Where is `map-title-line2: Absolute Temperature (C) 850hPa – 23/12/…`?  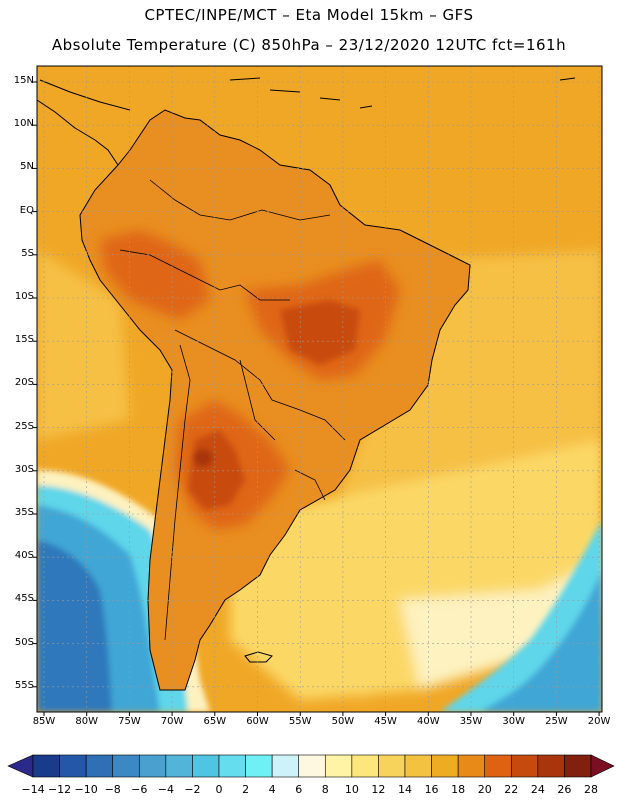
map-title-line2: Absolute Temperature (C) 850hPa – 23/12/… is located at coordinates (309, 45).